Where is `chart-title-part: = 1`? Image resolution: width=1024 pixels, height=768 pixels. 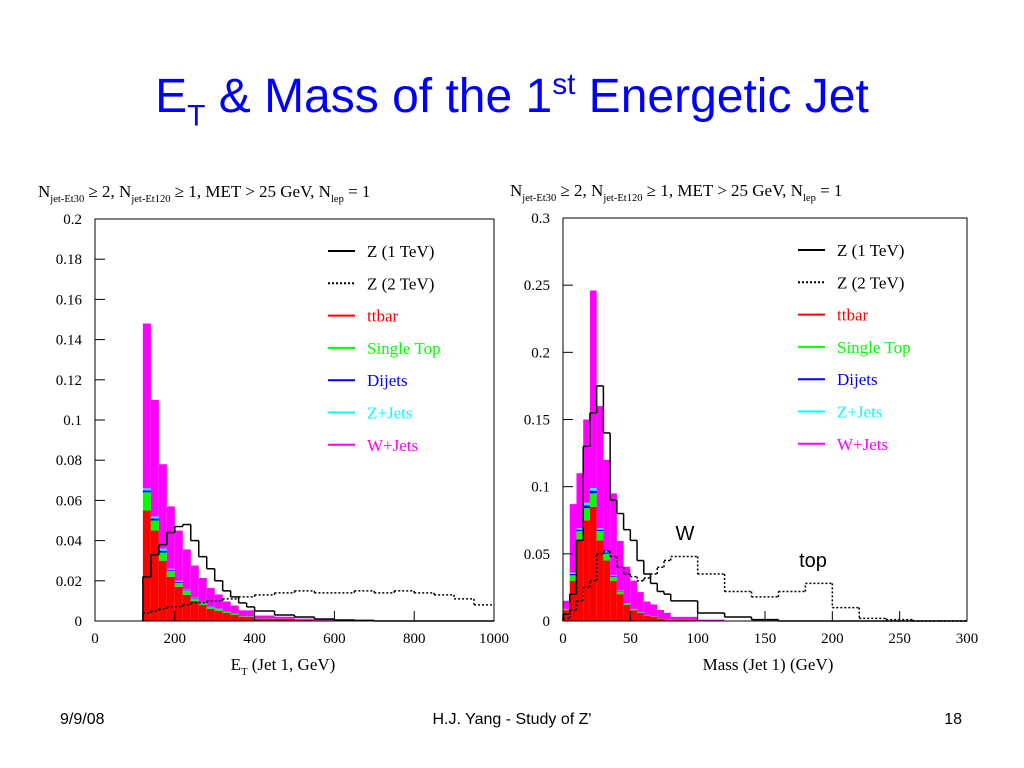
chart-title-part: = 1 is located at coordinates (357, 191).